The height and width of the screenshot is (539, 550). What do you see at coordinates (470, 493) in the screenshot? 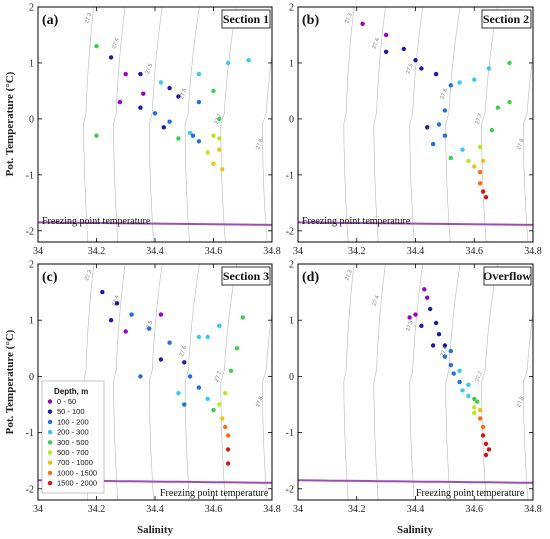
I see `freezing-label: Freezing point temperature` at bounding box center [470, 493].